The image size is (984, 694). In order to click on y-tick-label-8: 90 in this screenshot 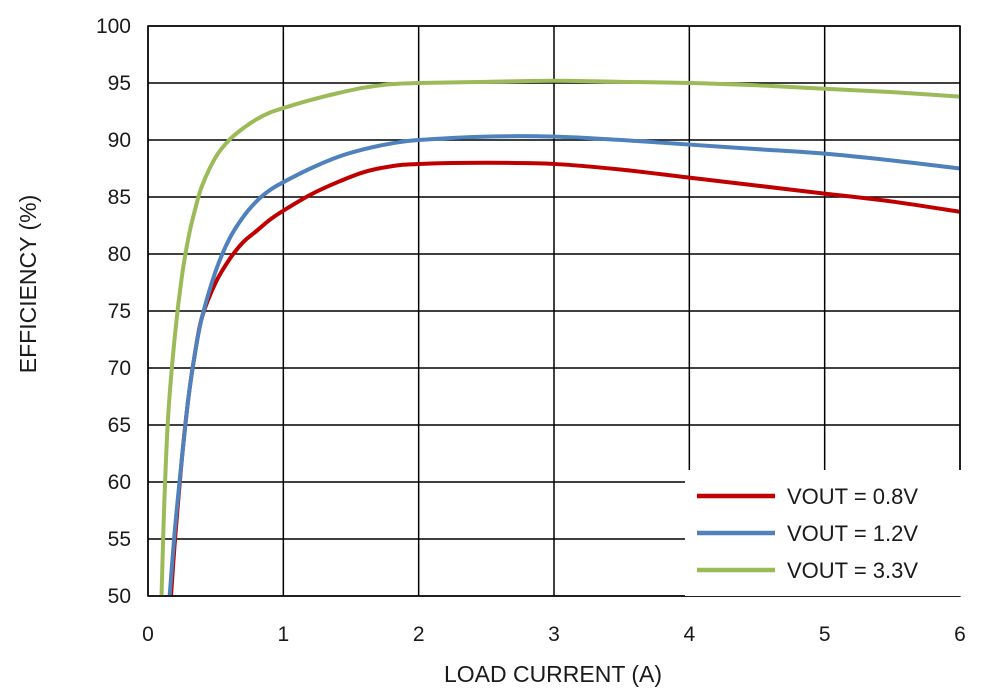, I will do `click(119, 140)`.